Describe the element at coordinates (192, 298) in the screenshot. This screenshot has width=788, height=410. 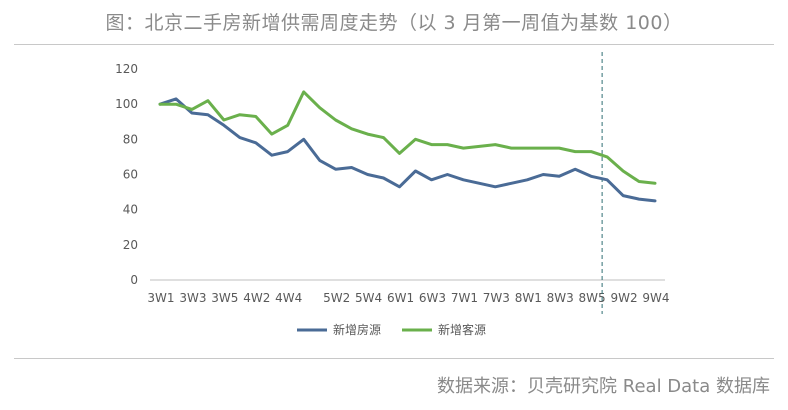
I see `x-tick-label: 3W3` at that location.